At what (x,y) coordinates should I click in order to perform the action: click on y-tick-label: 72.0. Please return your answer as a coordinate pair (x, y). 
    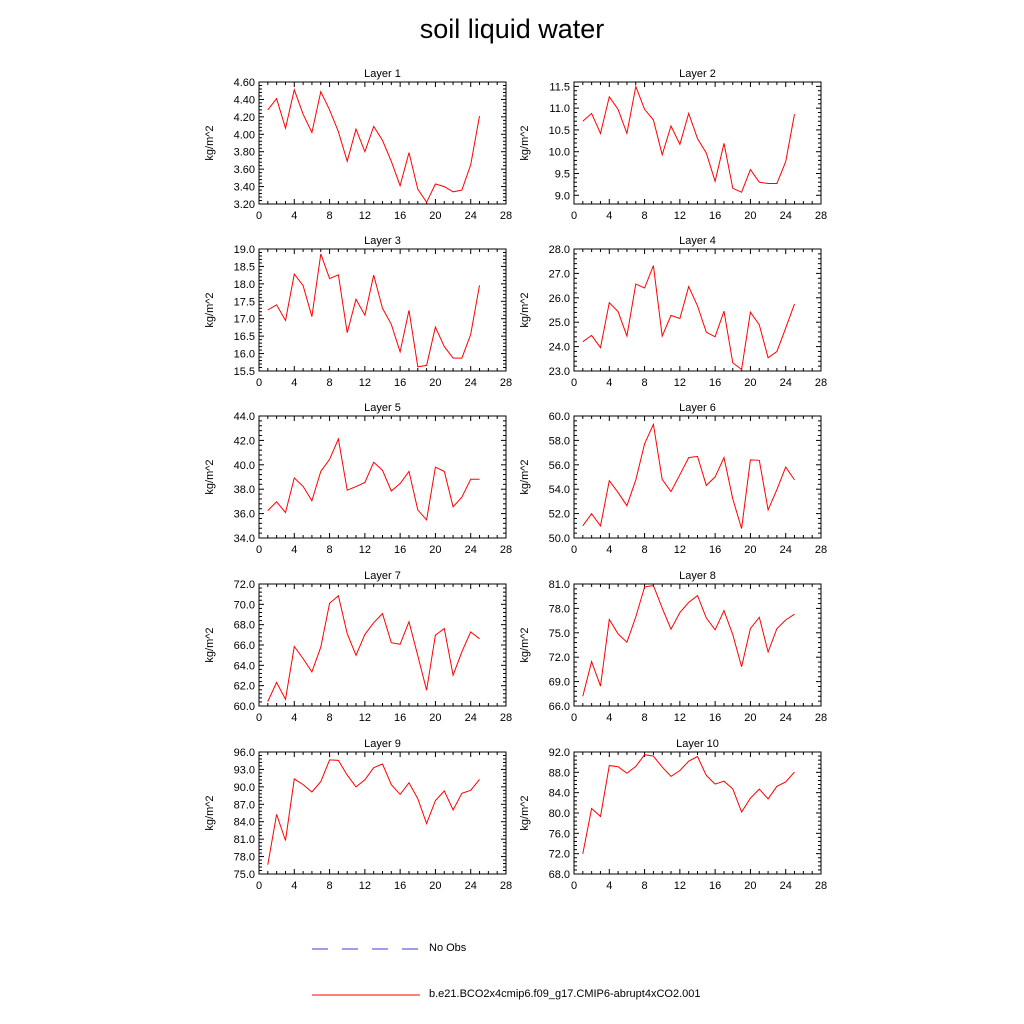
    Looking at the image, I should click on (559, 855).